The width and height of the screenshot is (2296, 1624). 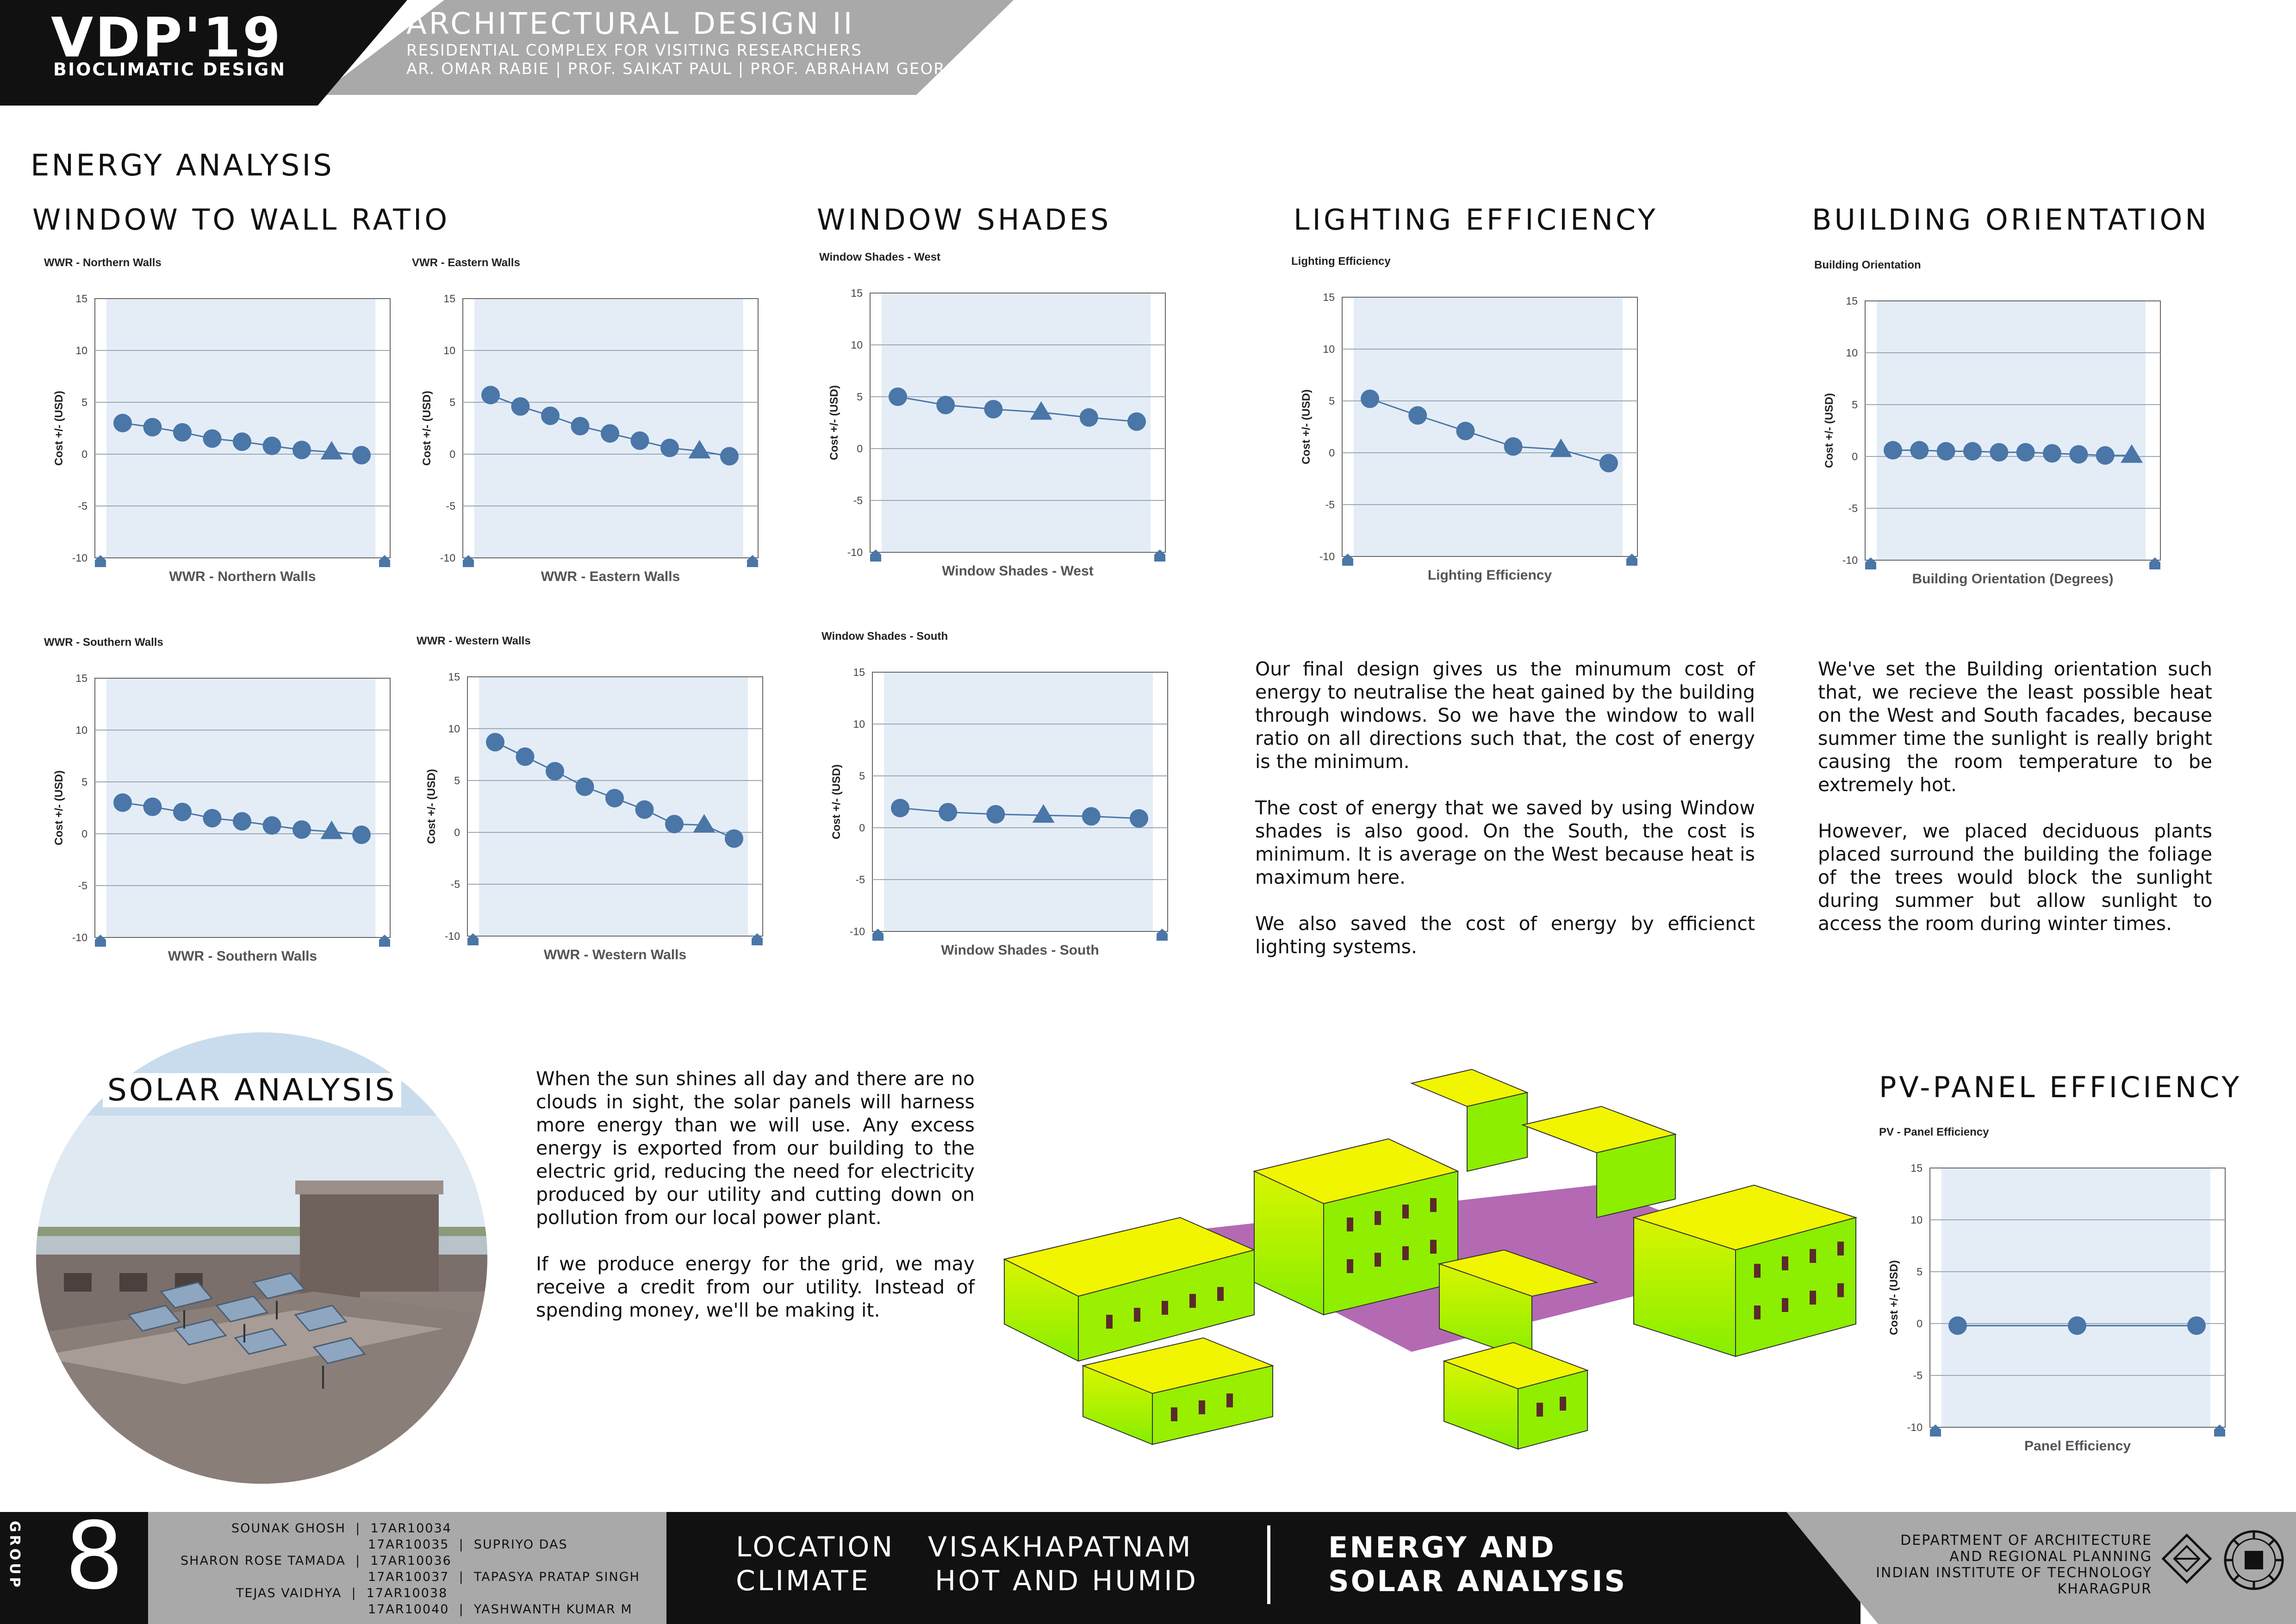 I want to click on chart-title: WWR - Southern Walls, so click(x=103, y=642).